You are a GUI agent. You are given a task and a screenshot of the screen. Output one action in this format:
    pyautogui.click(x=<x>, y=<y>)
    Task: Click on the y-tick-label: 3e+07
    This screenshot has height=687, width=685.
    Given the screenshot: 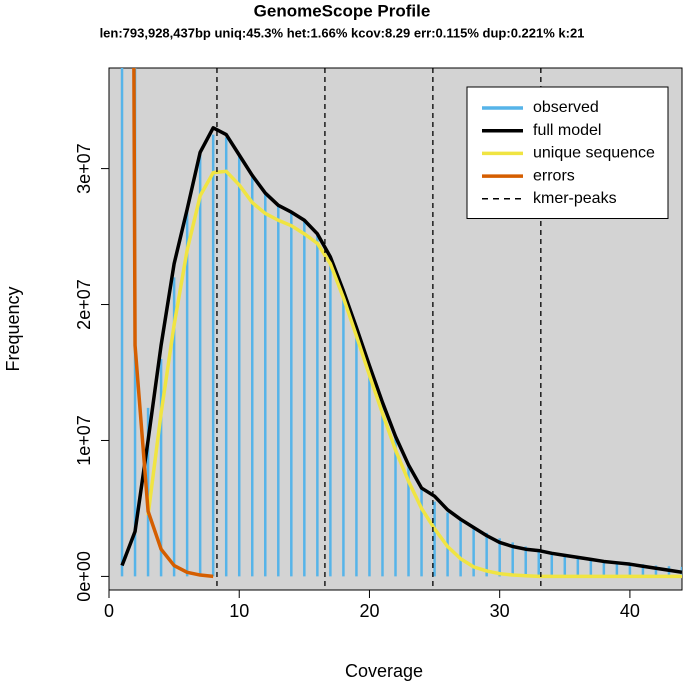 What is the action you would take?
    pyautogui.click(x=84, y=168)
    